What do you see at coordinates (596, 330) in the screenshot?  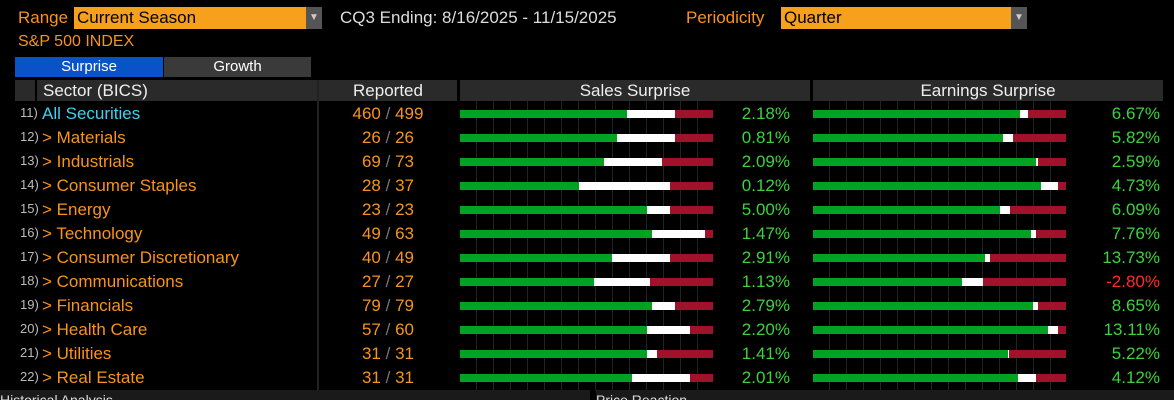 I see `table-row: 20) > Health Care 57 / 60 2.20% 13.11%` at bounding box center [596, 330].